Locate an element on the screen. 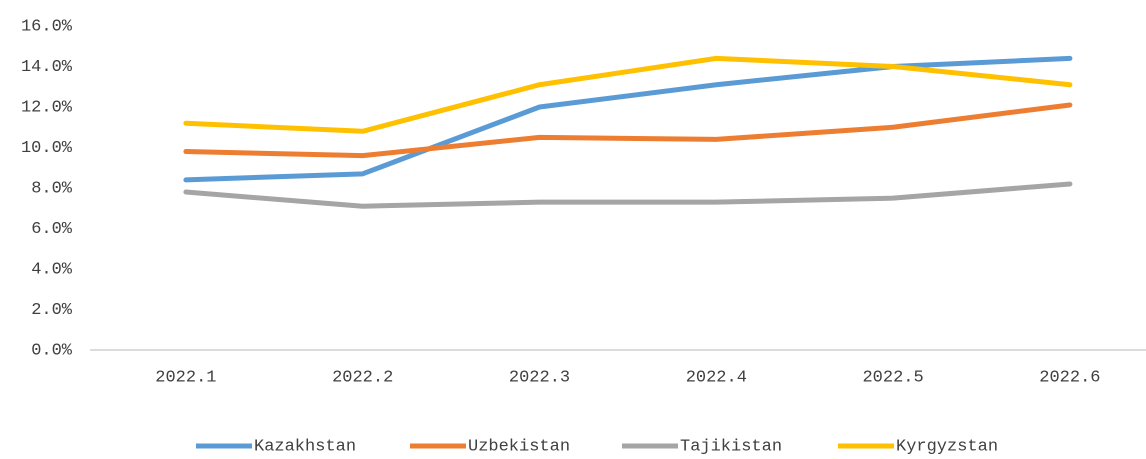 The width and height of the screenshot is (1146, 459). y-tick-label: 10.0% is located at coordinates (47, 148).